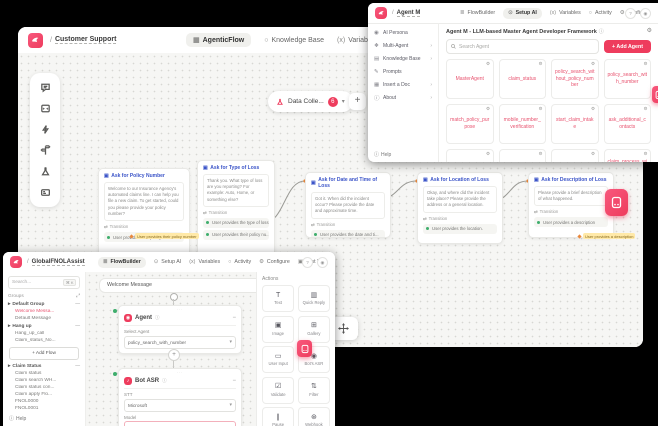 The height and width of the screenshot is (426, 658). What do you see at coordinates (186, 285) in the screenshot?
I see `flow-title-input: Welcome Message` at bounding box center [186, 285].